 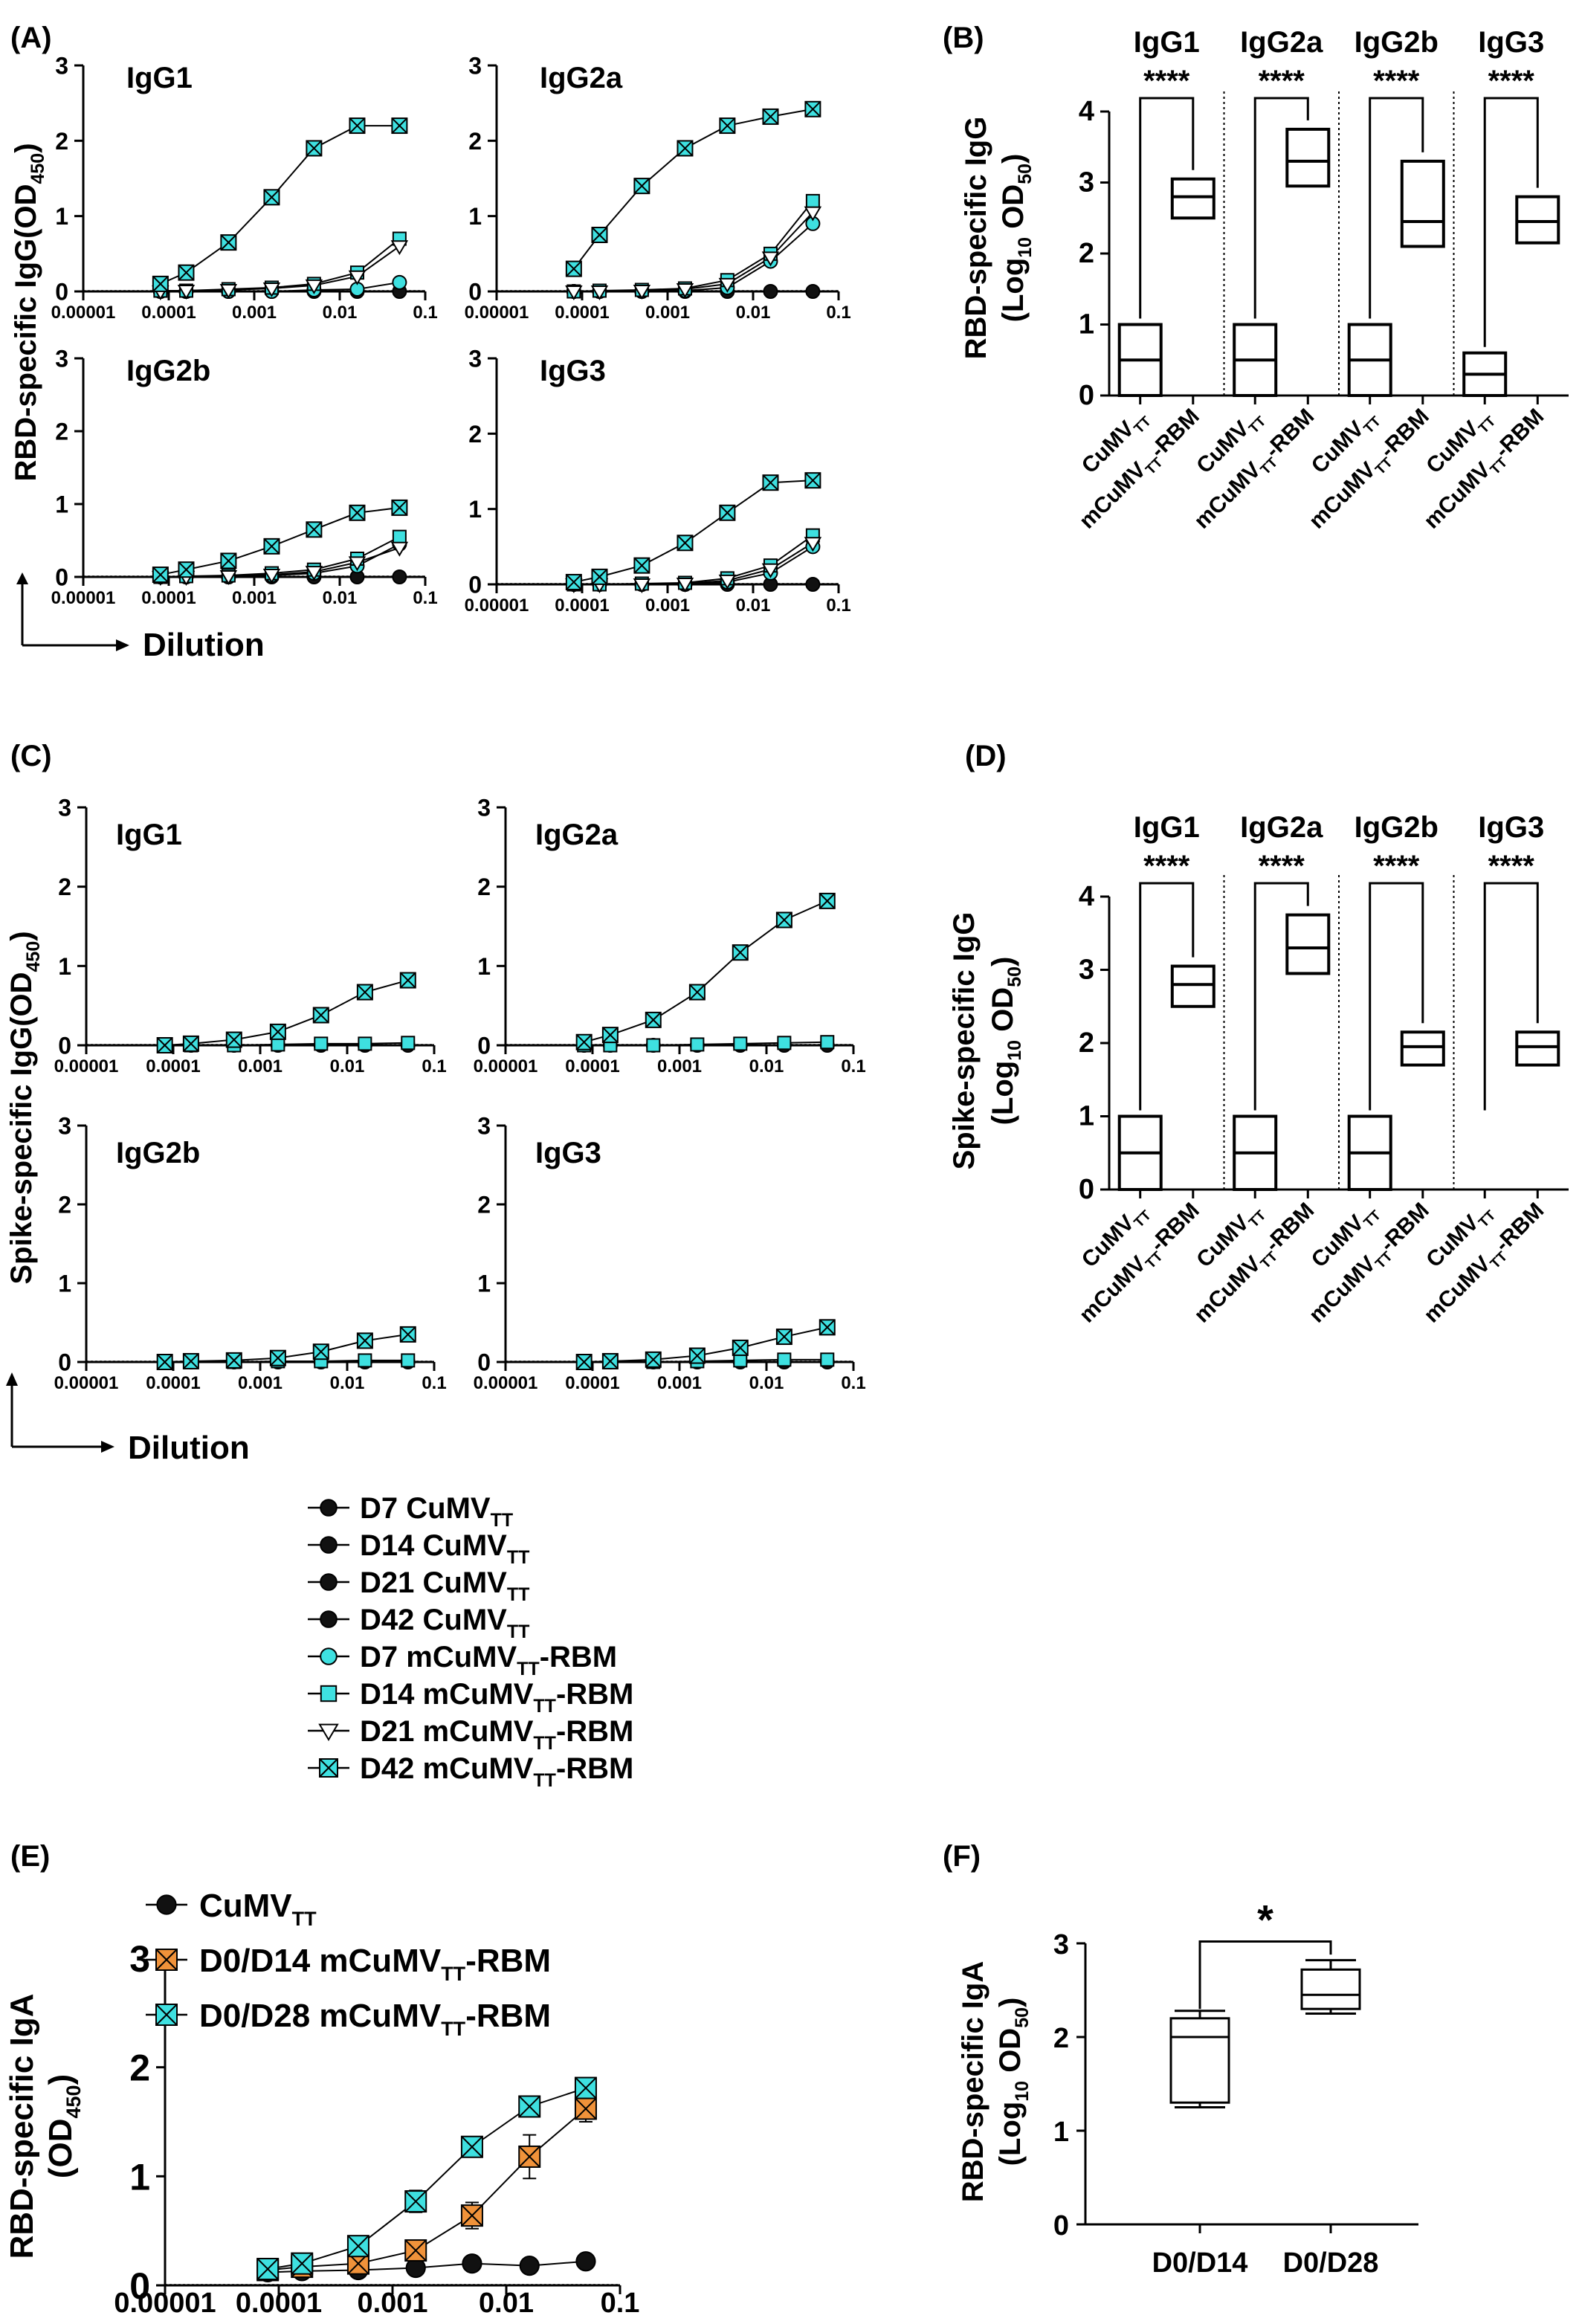 What do you see at coordinates (408, 1334) in the screenshot?
I see `C-IgG2b-point` at bounding box center [408, 1334].